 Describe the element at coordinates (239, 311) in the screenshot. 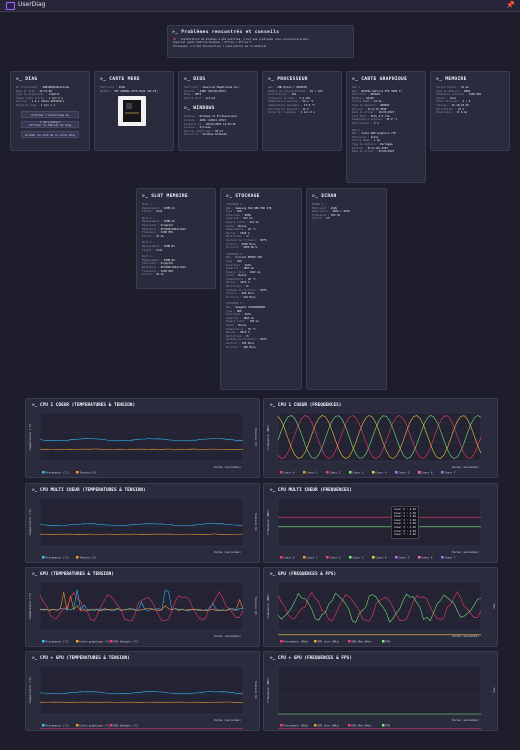

I see `info-value: HDD` at that location.